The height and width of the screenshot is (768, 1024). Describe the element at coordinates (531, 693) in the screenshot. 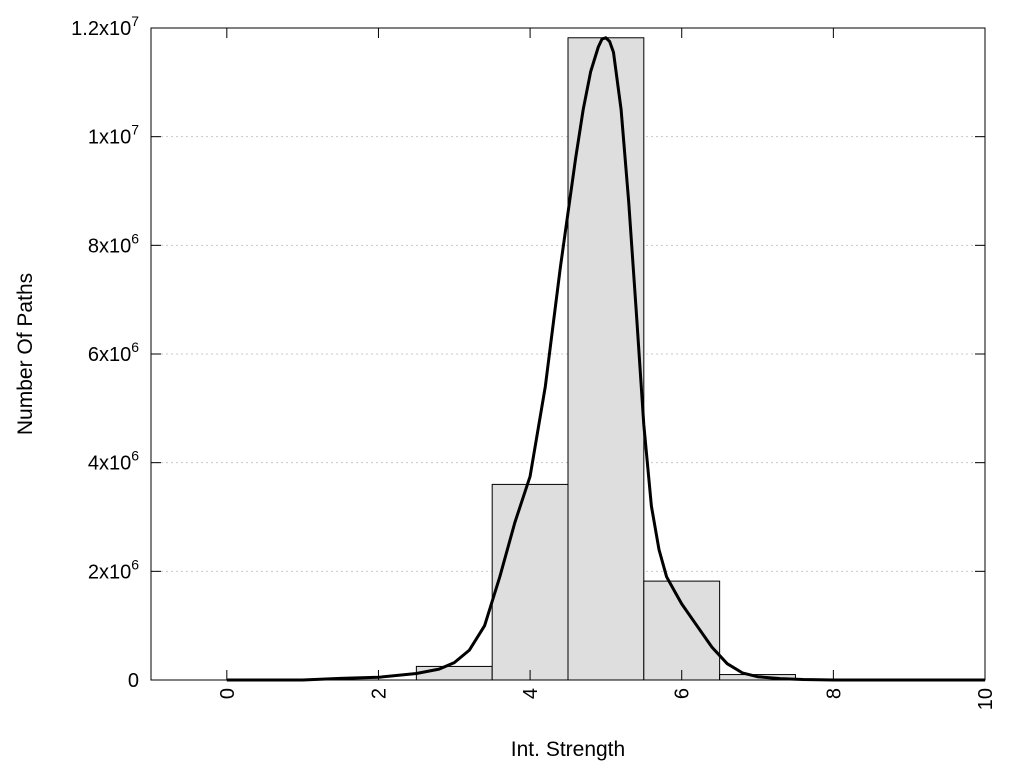

I see `x-tick-label: 4` at that location.